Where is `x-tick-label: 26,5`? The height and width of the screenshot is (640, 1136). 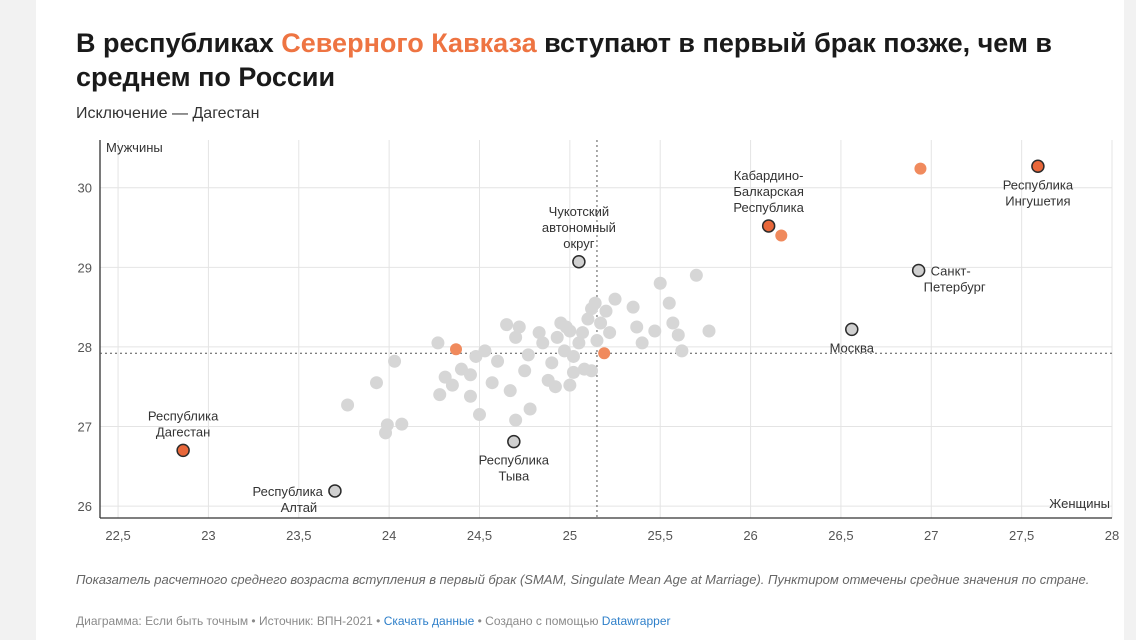 x-tick-label: 26,5 is located at coordinates (840, 535).